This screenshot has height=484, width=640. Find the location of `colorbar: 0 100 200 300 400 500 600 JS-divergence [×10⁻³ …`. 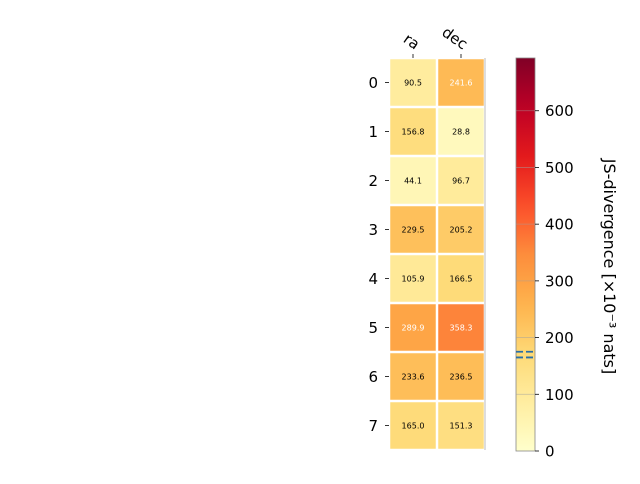

colorbar: 0 100 200 300 400 500 600 JS-divergence [×10⁻³ … is located at coordinates (567, 259).